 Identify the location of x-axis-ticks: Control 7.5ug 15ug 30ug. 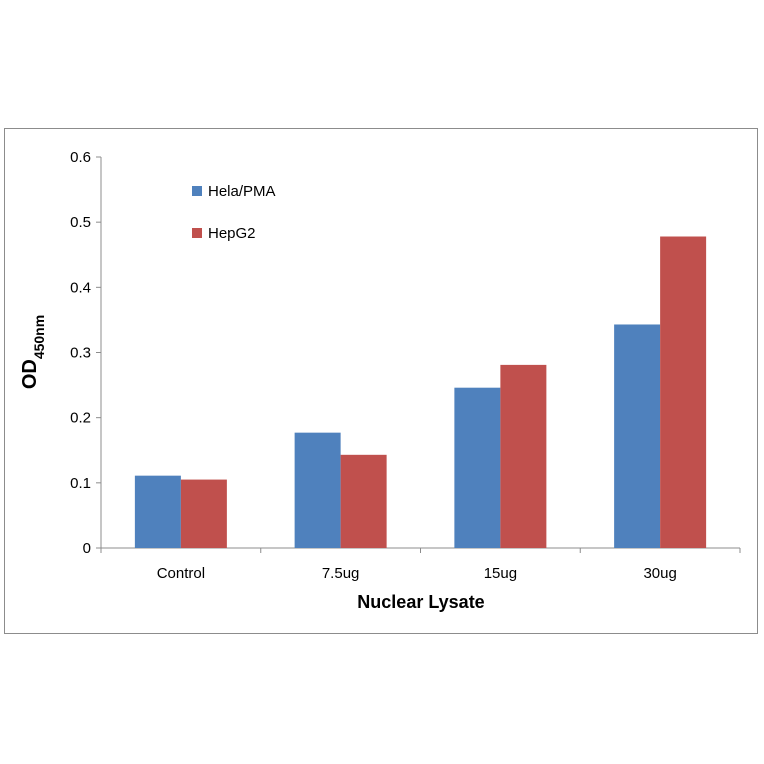
(420, 565).